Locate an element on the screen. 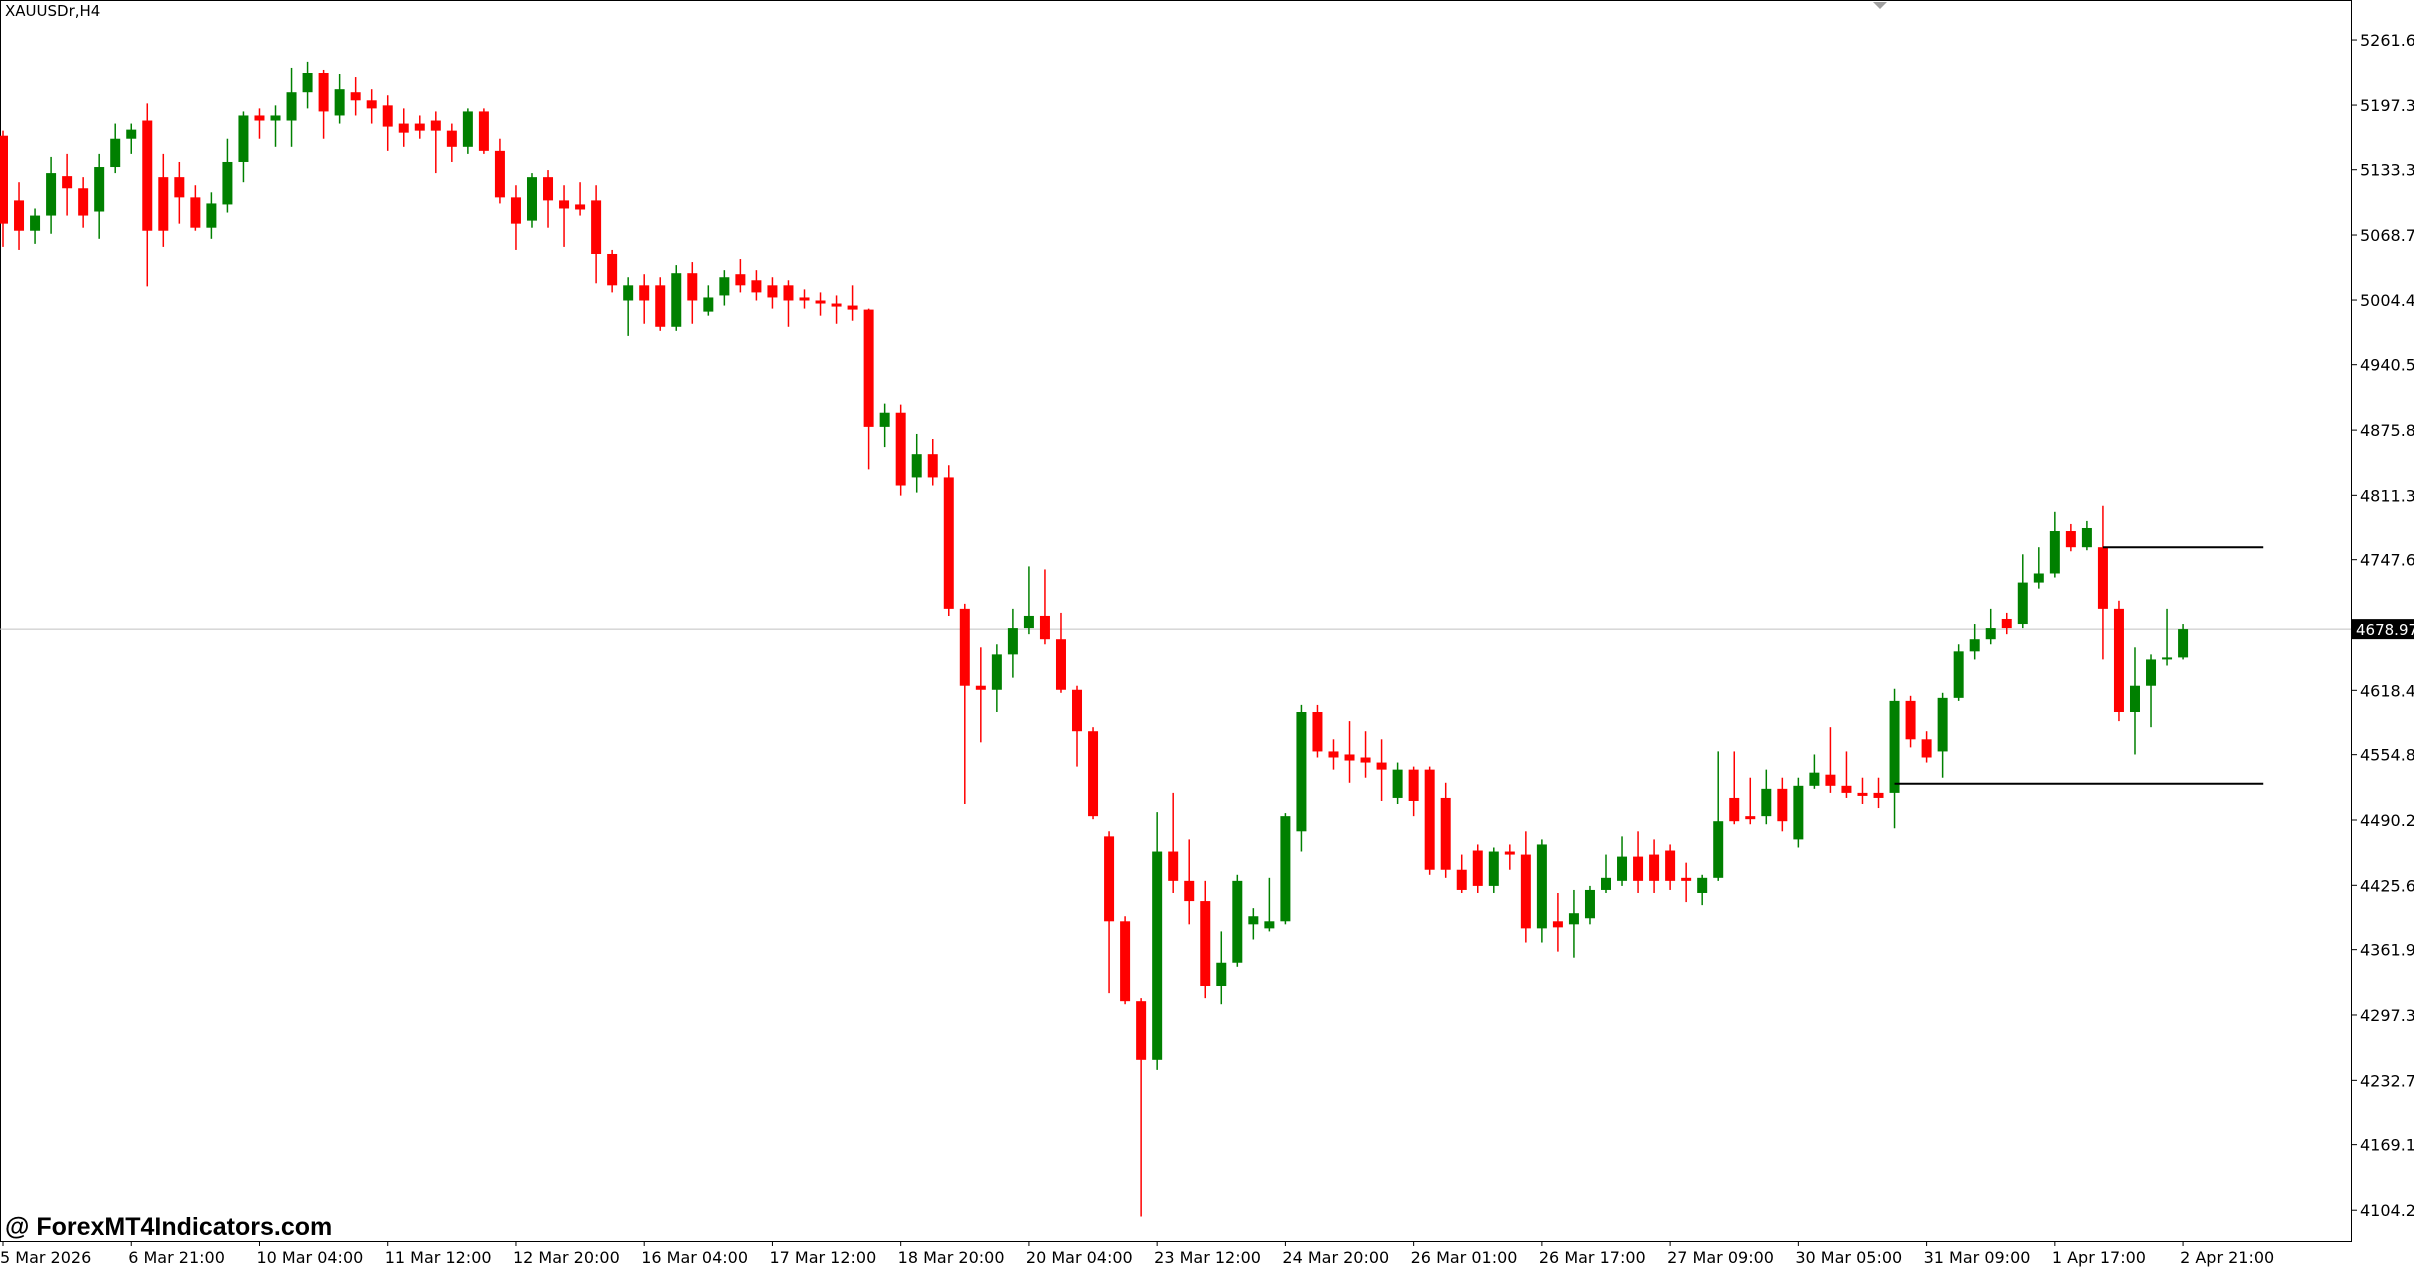  x-tick-label: 24 Mar 20:00 is located at coordinates (1335, 1257).